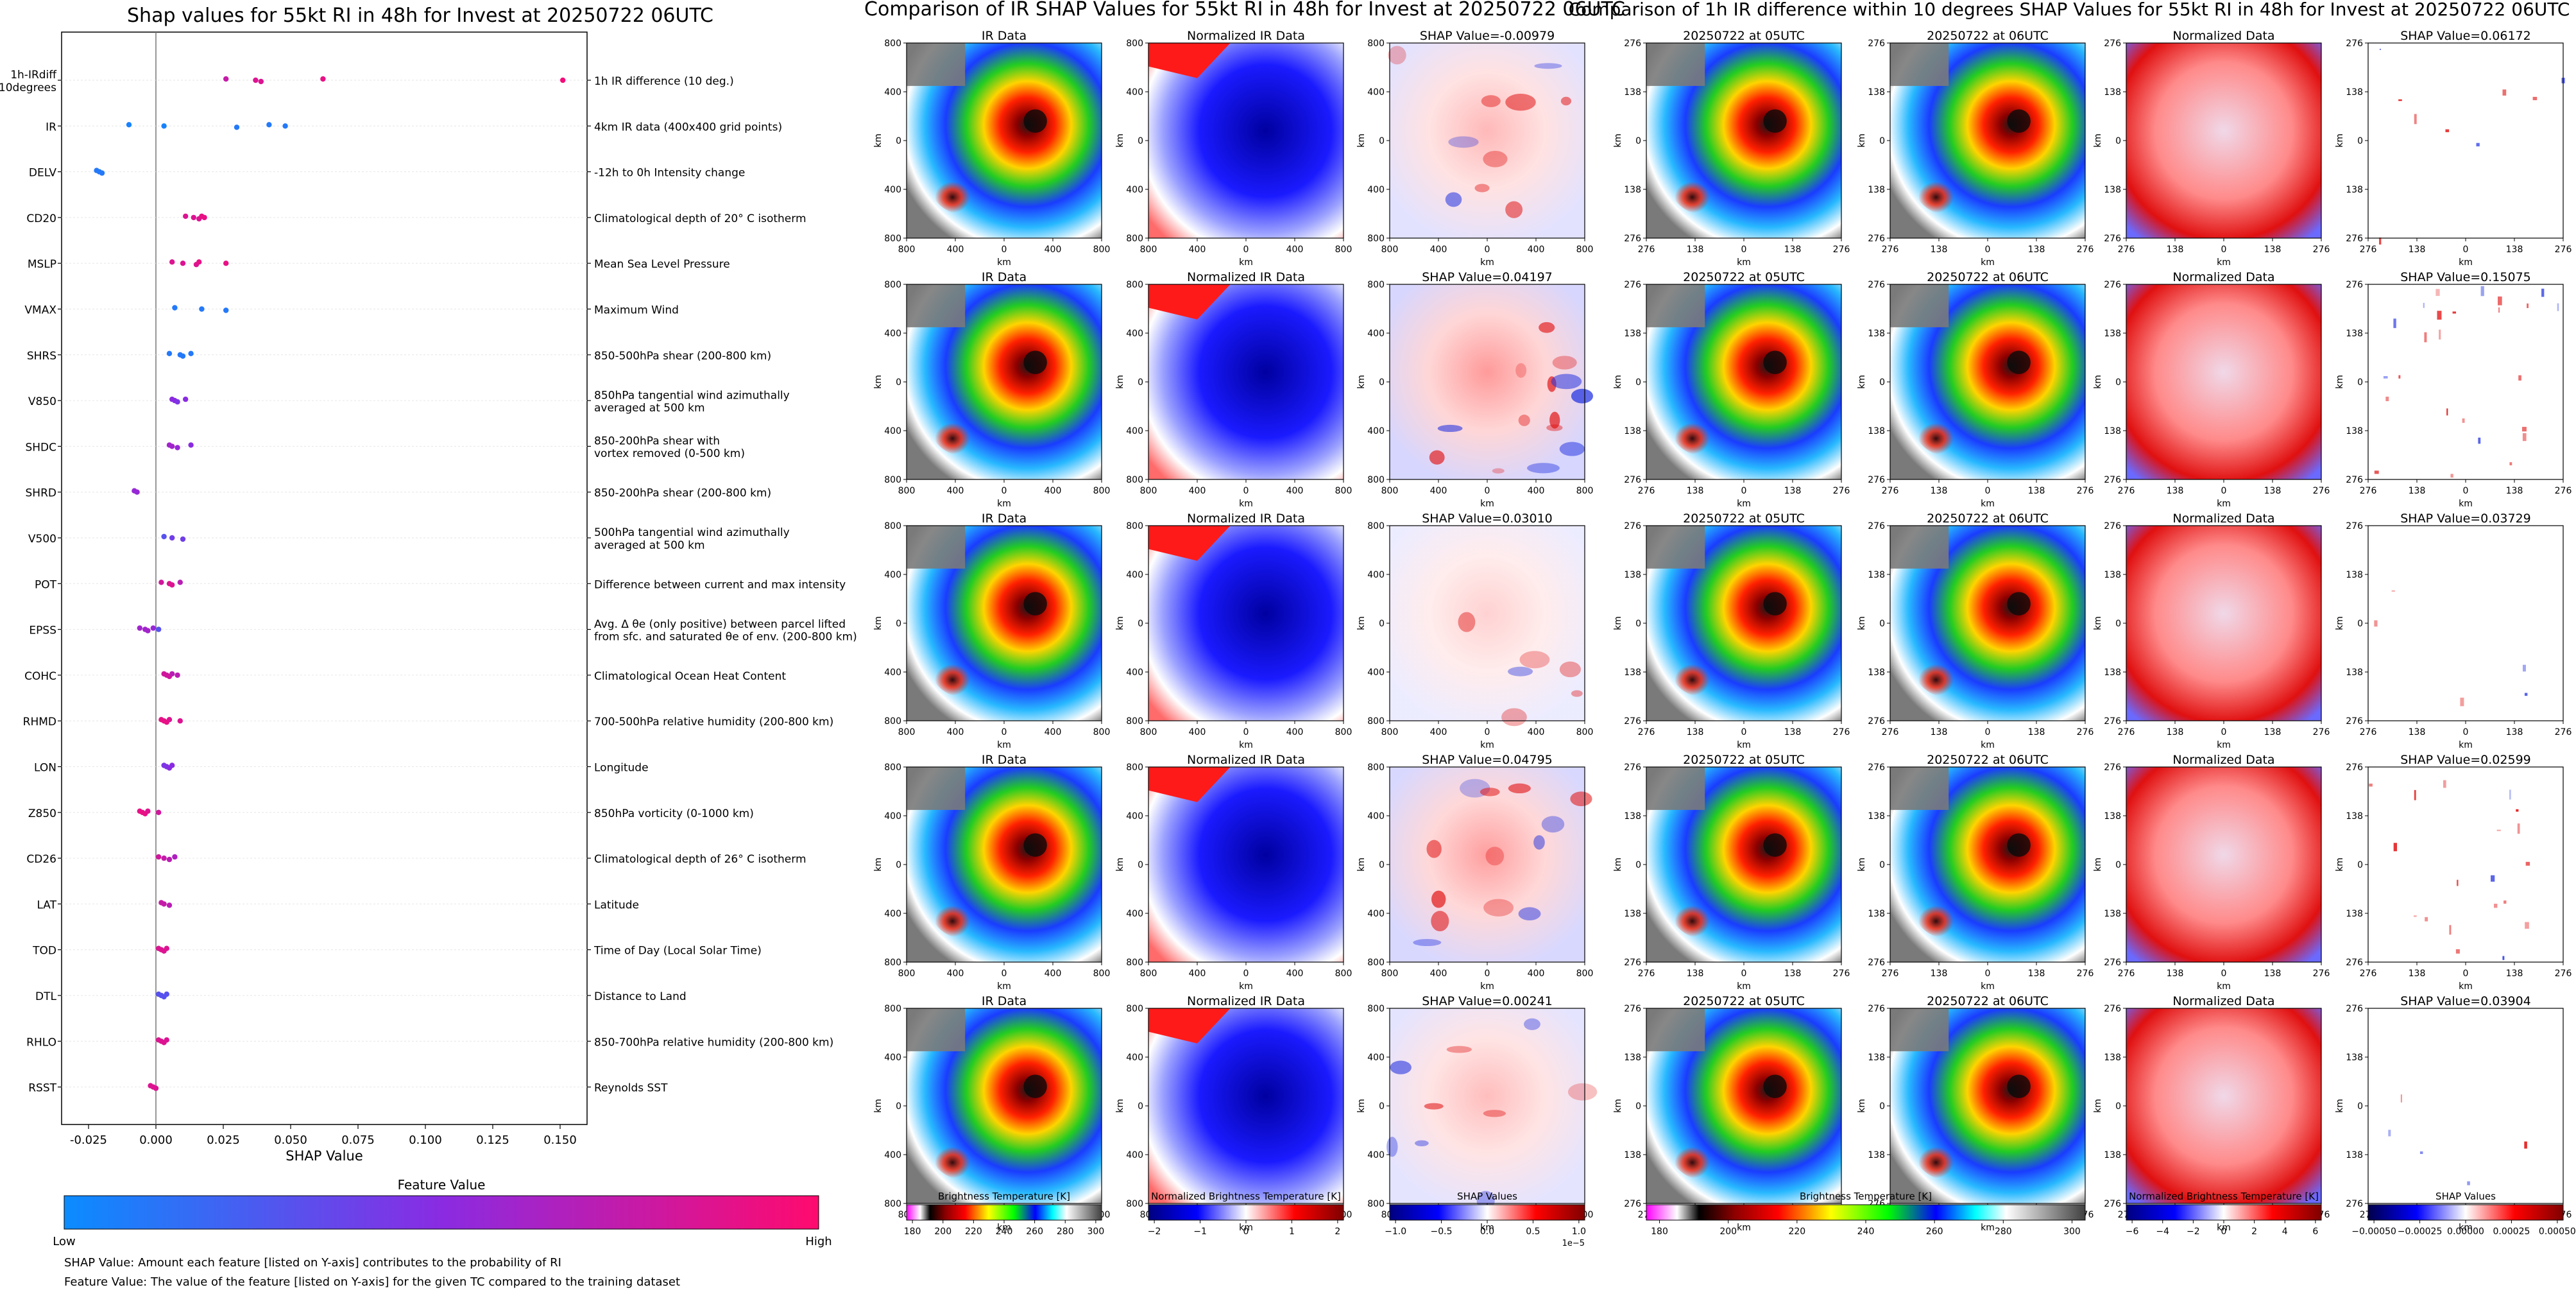 This screenshot has width=2576, height=1292. What do you see at coordinates (2223, 381) in the screenshot?
I see `normalized-diff-image` at bounding box center [2223, 381].